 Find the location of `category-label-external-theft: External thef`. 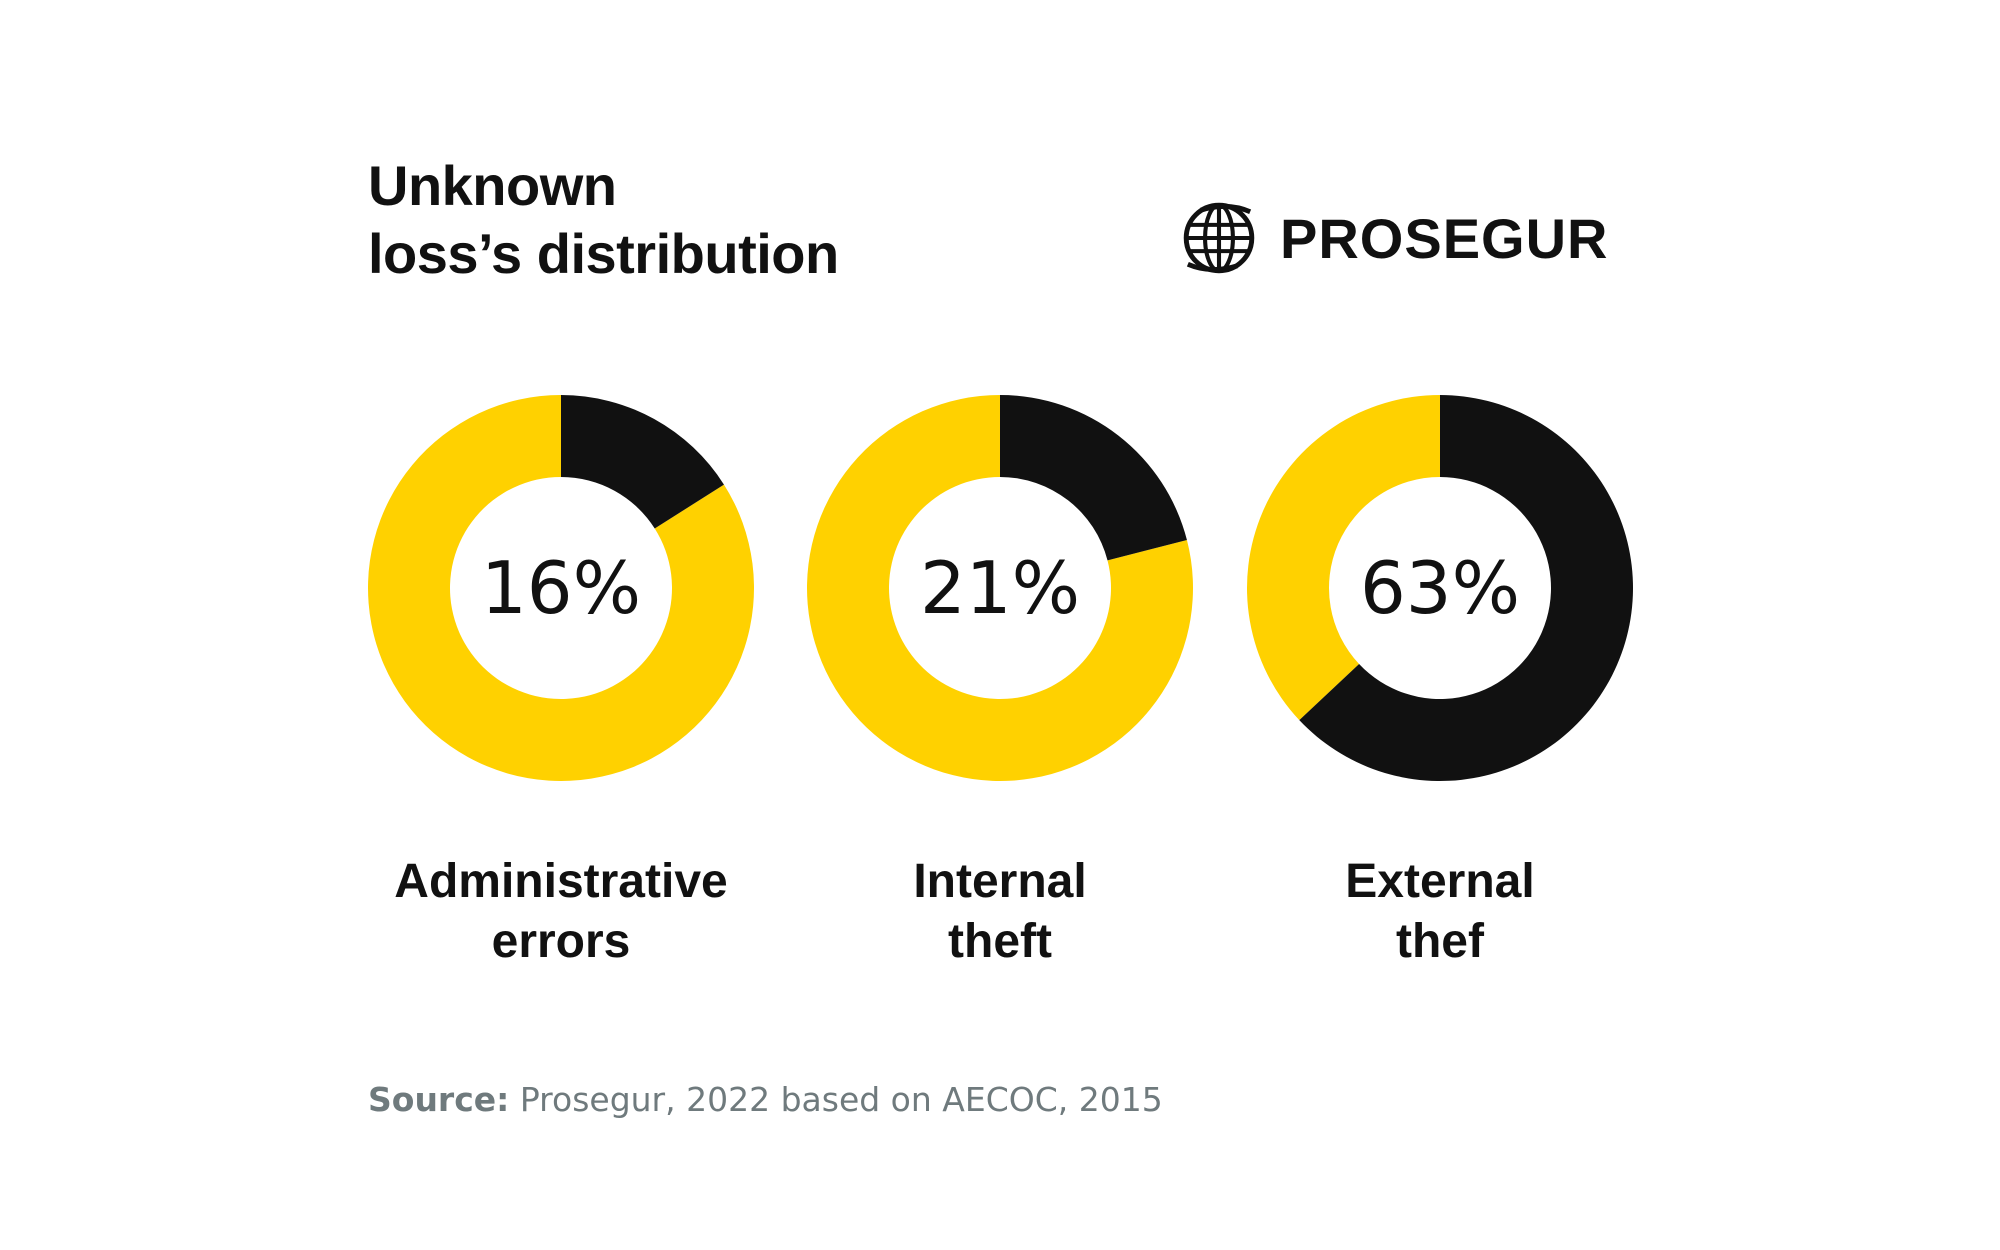

category-label-external-theft: External thef is located at coordinates (1440, 912).